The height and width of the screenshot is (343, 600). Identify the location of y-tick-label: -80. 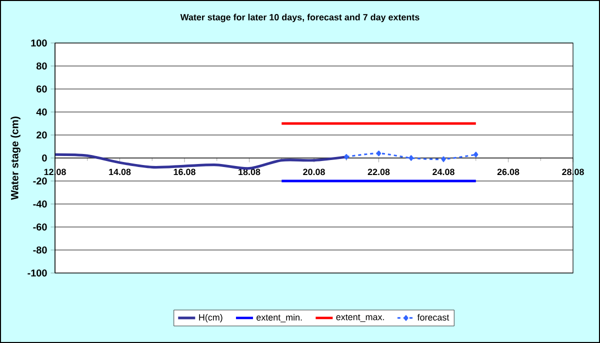
(40, 250).